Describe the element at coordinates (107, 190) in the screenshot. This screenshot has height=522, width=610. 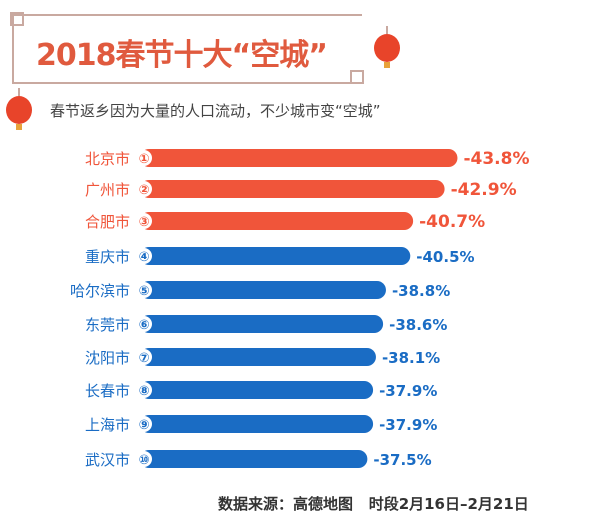
I see `category-label: 广州市` at that location.